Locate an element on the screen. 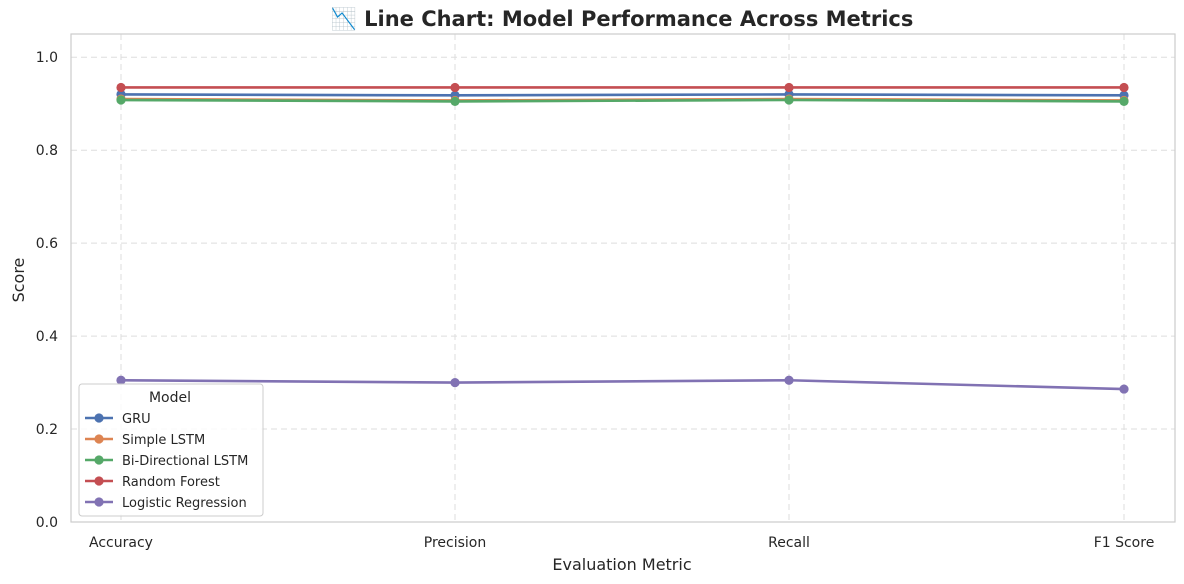 The width and height of the screenshot is (1184, 584). legend-item: Logistic Regression is located at coordinates (166, 503).